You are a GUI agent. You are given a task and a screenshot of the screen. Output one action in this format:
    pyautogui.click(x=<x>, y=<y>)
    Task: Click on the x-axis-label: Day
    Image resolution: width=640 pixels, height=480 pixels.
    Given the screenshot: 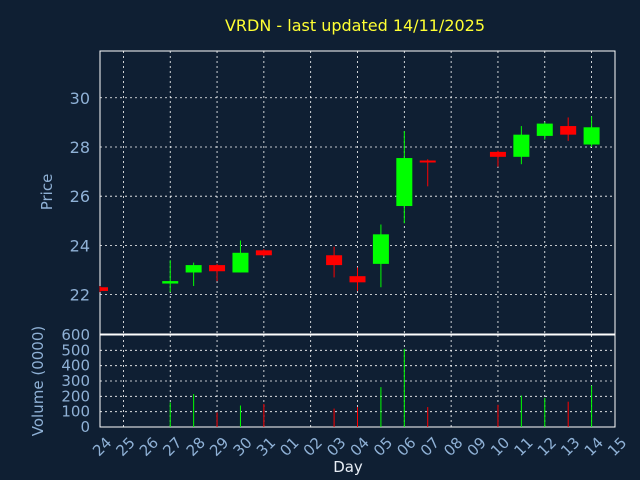 What is the action you would take?
    pyautogui.click(x=348, y=467)
    